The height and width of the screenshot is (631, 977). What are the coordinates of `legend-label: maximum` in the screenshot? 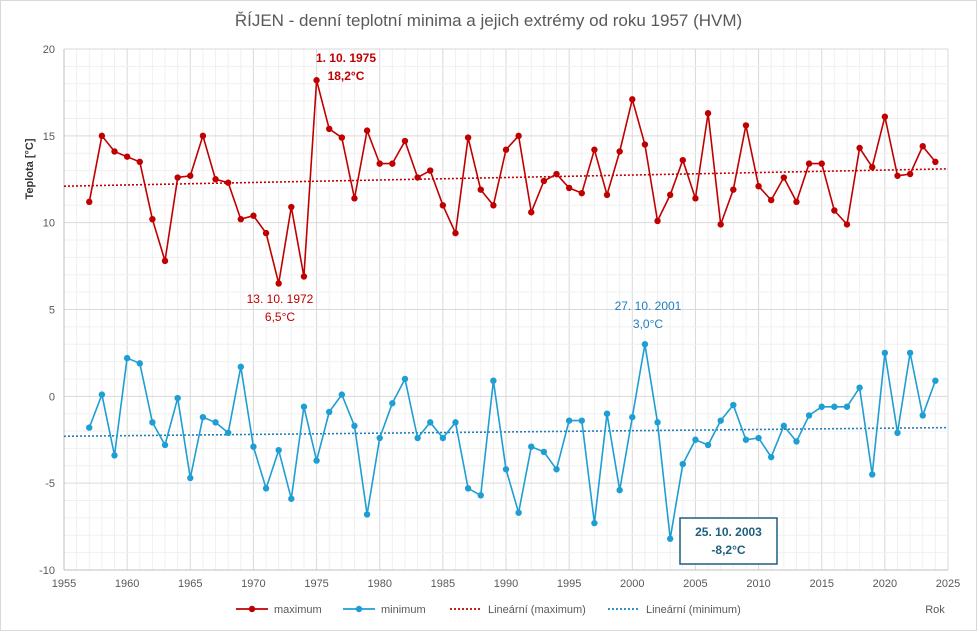 It's located at (298, 610).